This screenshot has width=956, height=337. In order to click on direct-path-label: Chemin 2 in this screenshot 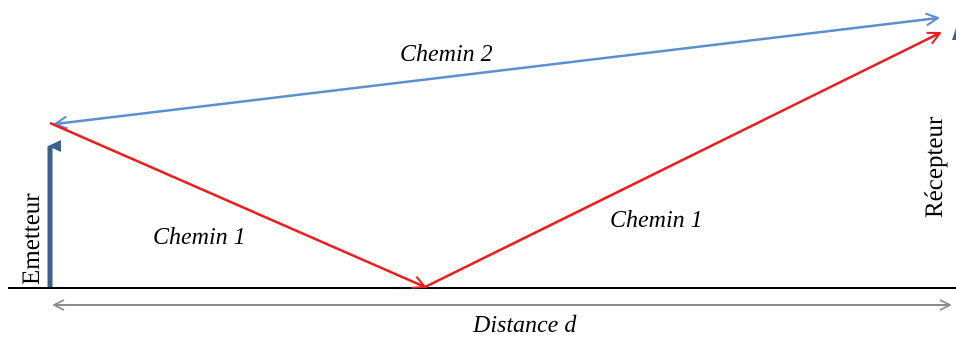, I will do `click(446, 54)`.